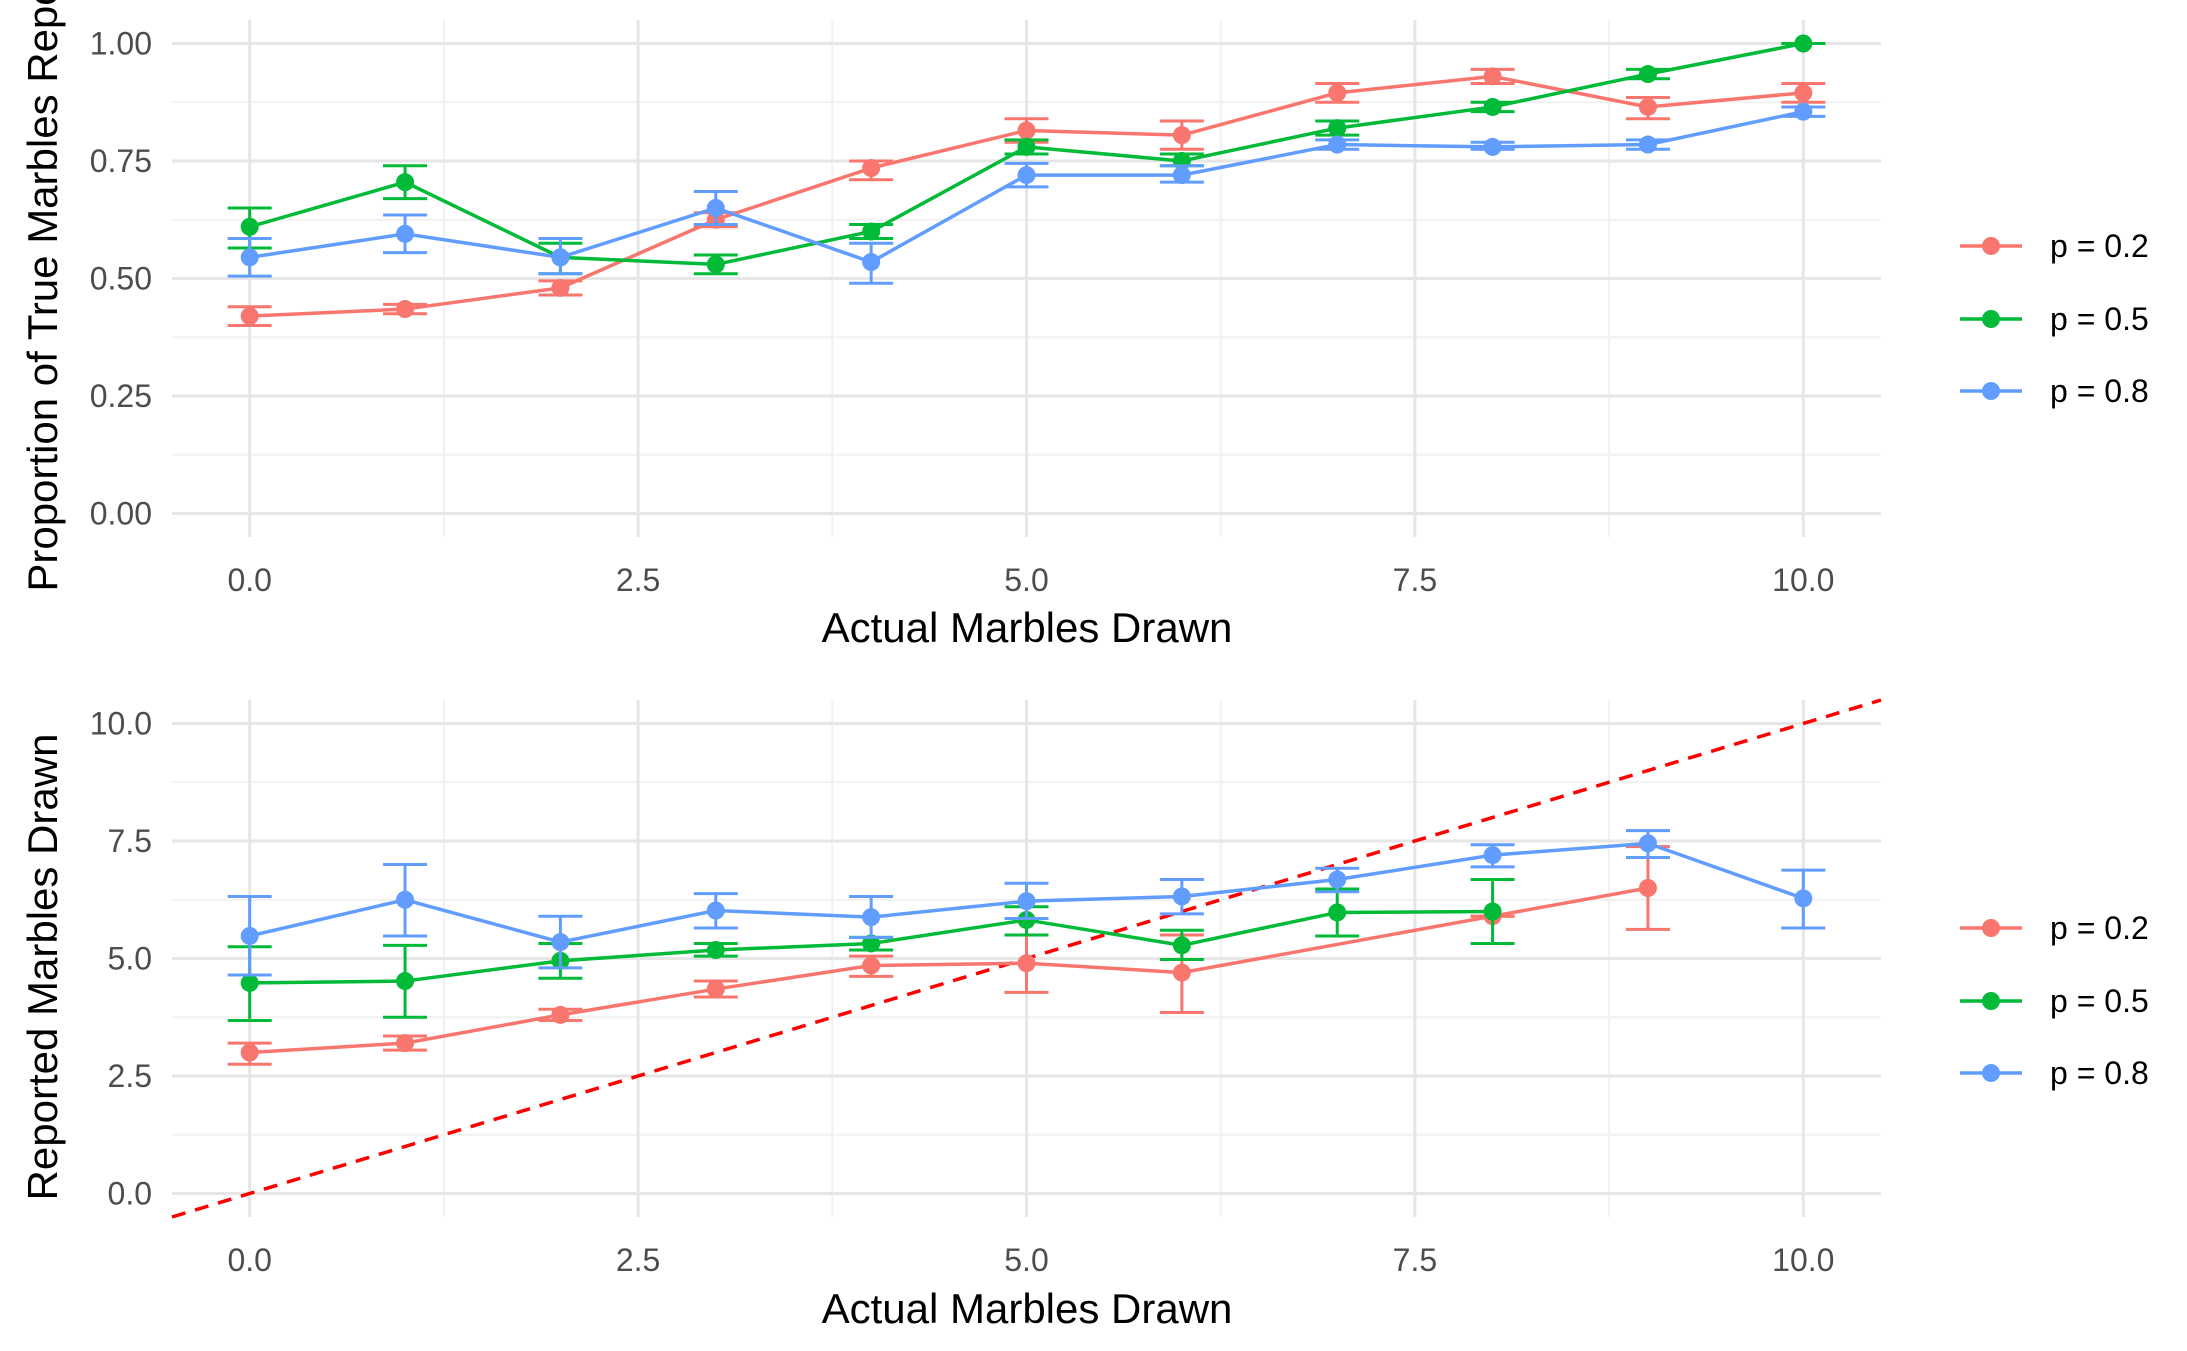  Describe the element at coordinates (1027, 627) in the screenshot. I see `top-x-axis-title: Actual Marbles Drawn` at that location.